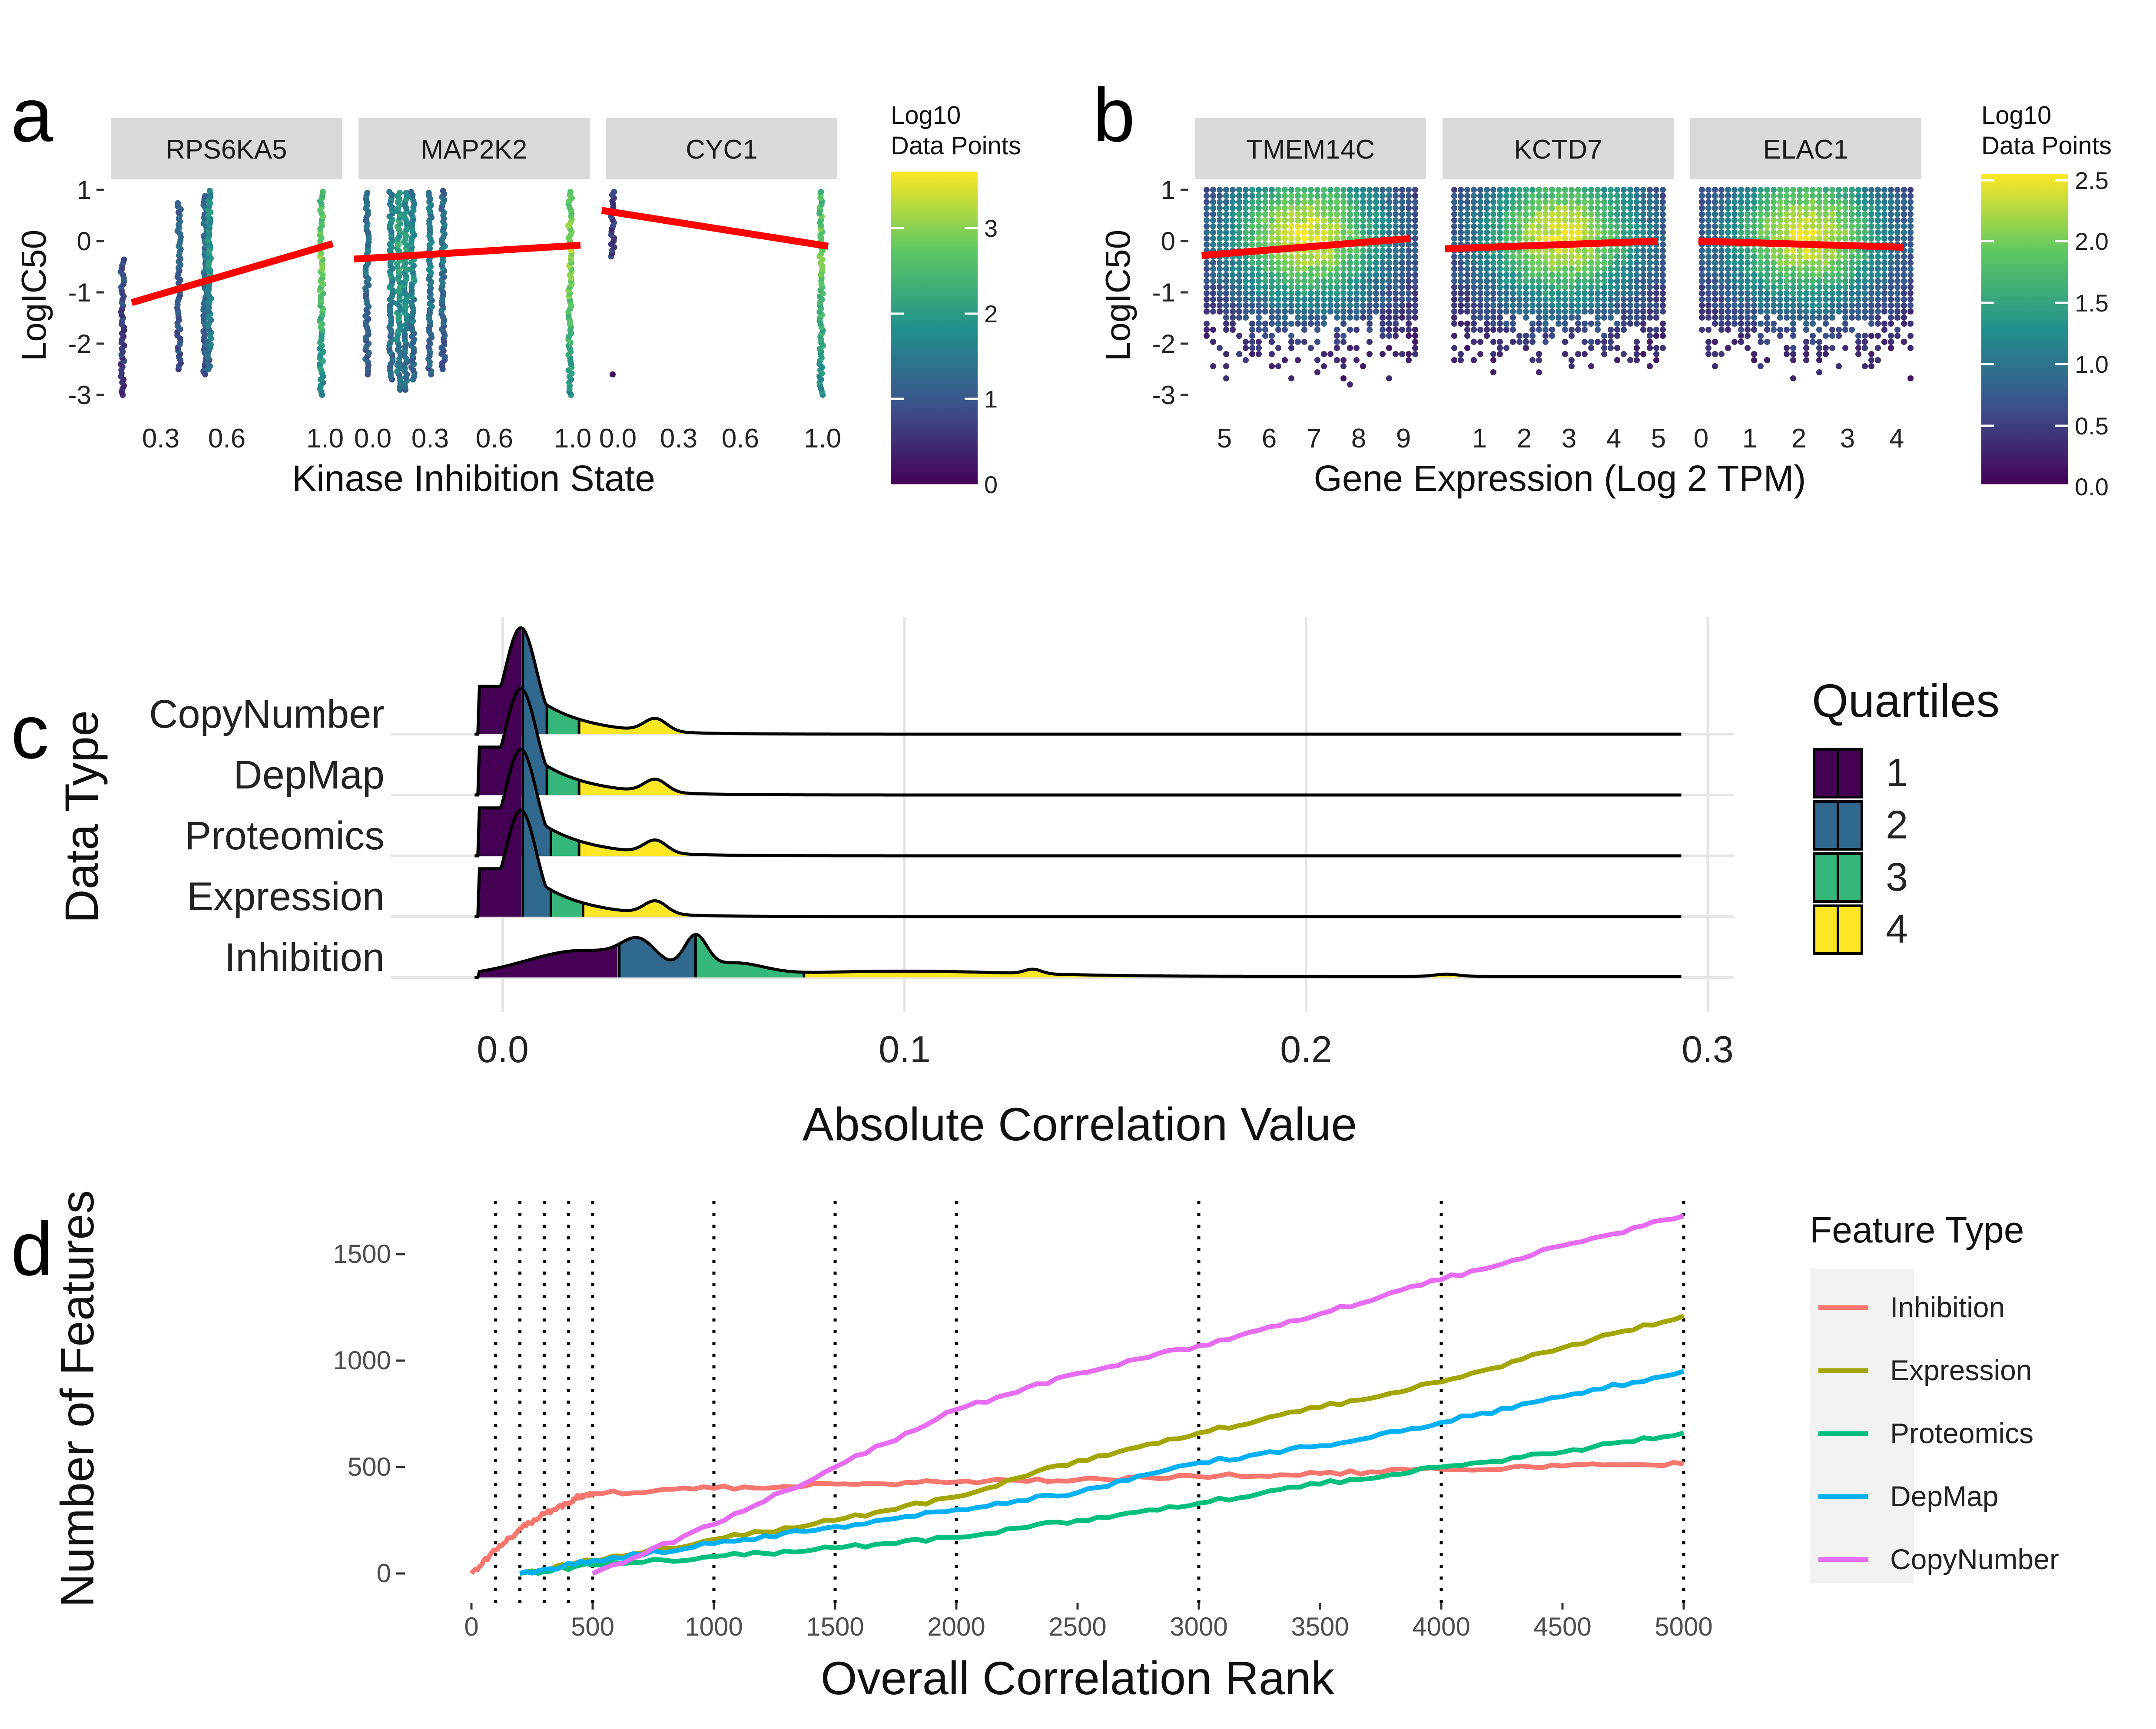 The image size is (2156, 1729). I want to click on colorbar-tick-label: 0.5, so click(2092, 426).